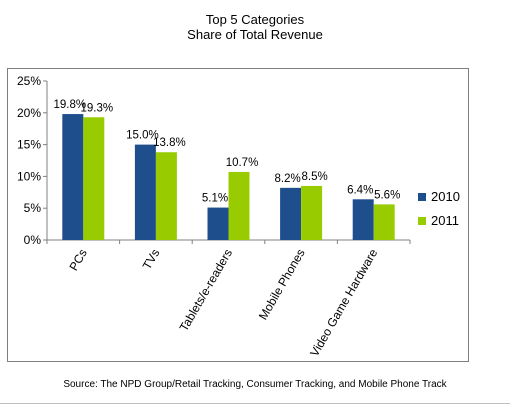 Image resolution: width=510 pixels, height=406 pixels. I want to click on data-label: 5.1%, so click(215, 199).